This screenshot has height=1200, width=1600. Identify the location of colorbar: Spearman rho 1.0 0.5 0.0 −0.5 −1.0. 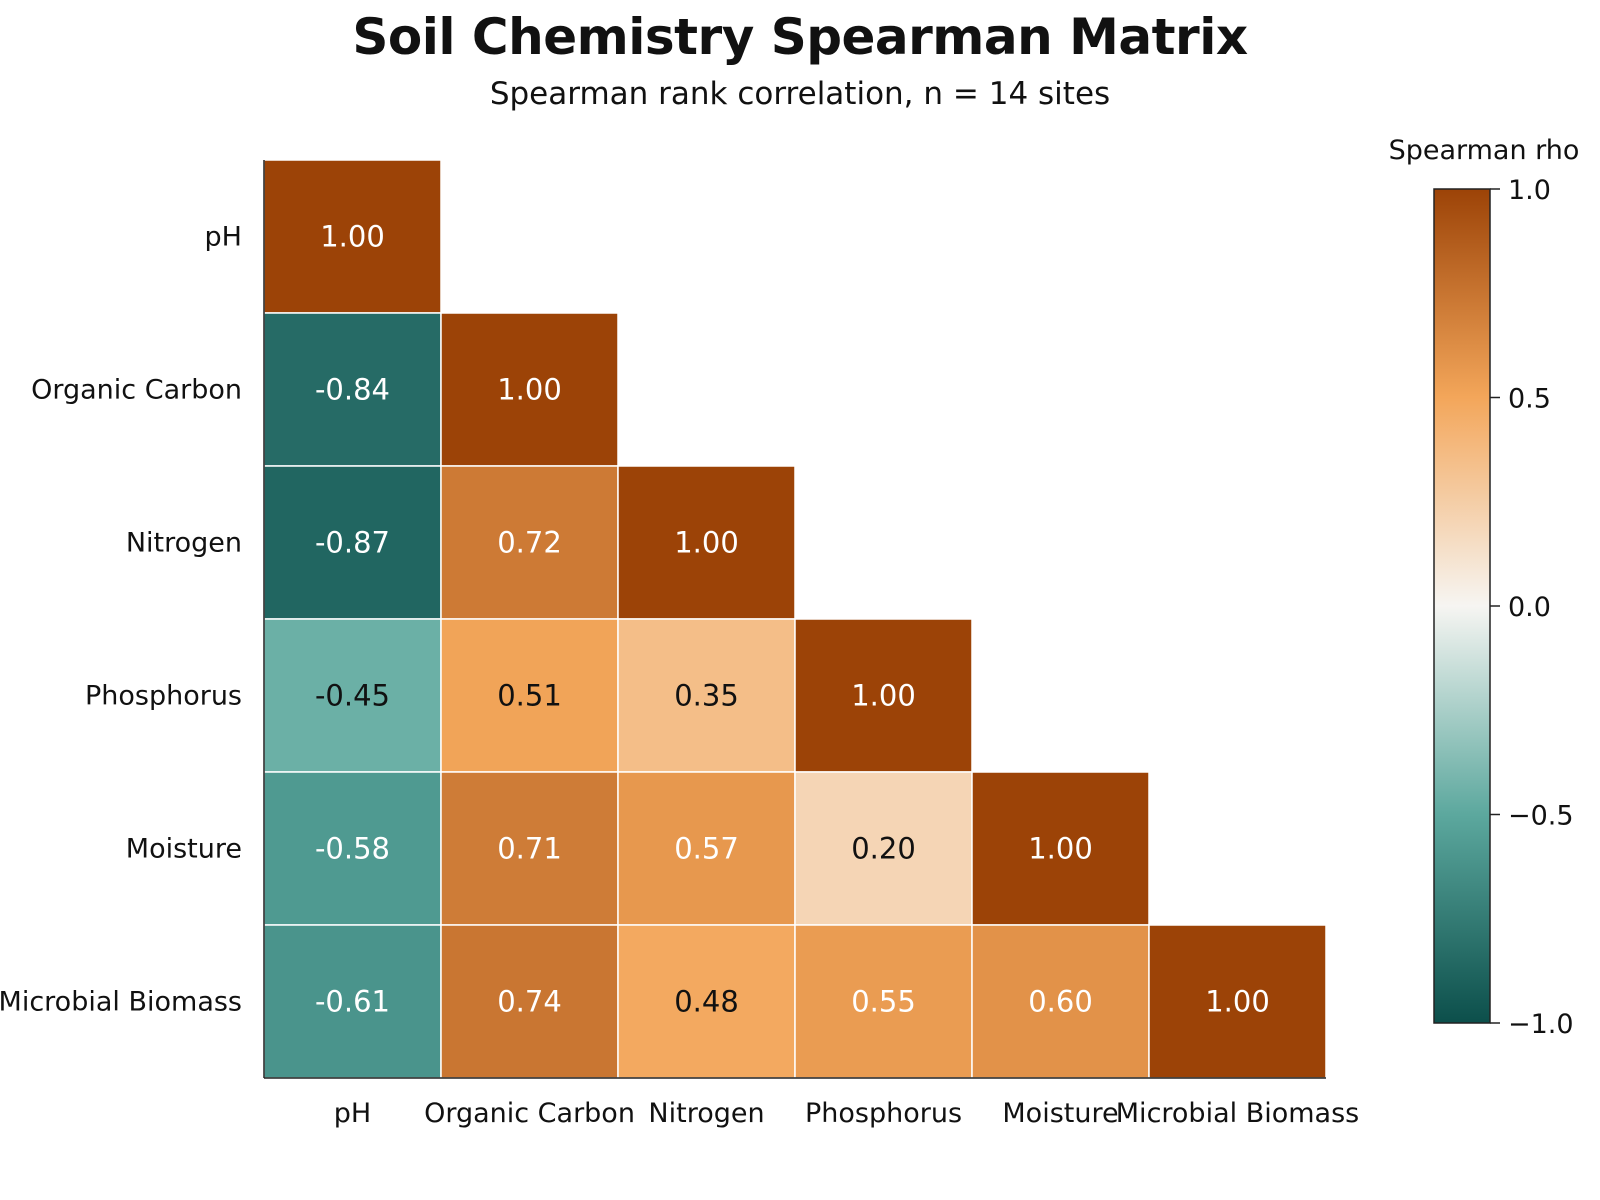
(1484, 587).